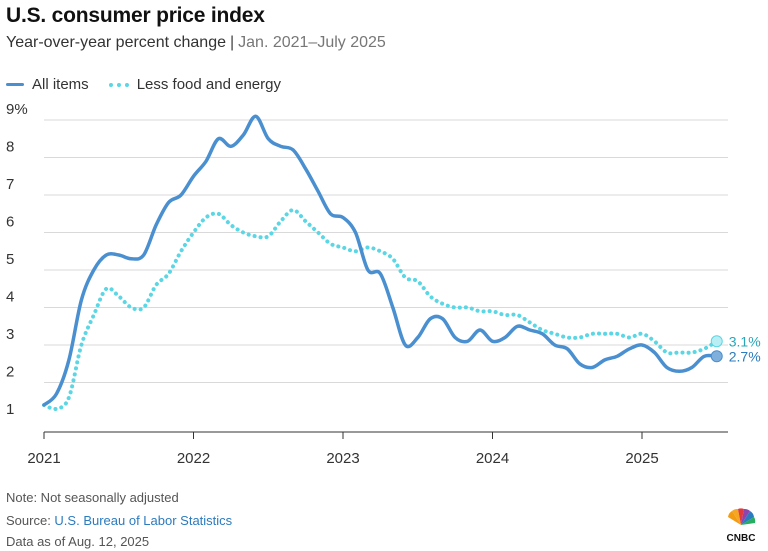 This screenshot has height=551, width=768. I want to click on y-tick-label: 8, so click(10, 147).